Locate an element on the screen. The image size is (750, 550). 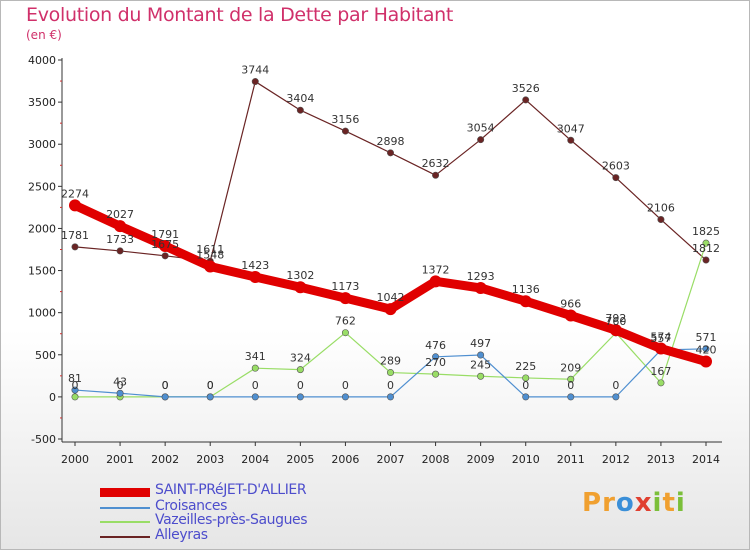
x-tick-label: 2014 is located at coordinates (706, 459).